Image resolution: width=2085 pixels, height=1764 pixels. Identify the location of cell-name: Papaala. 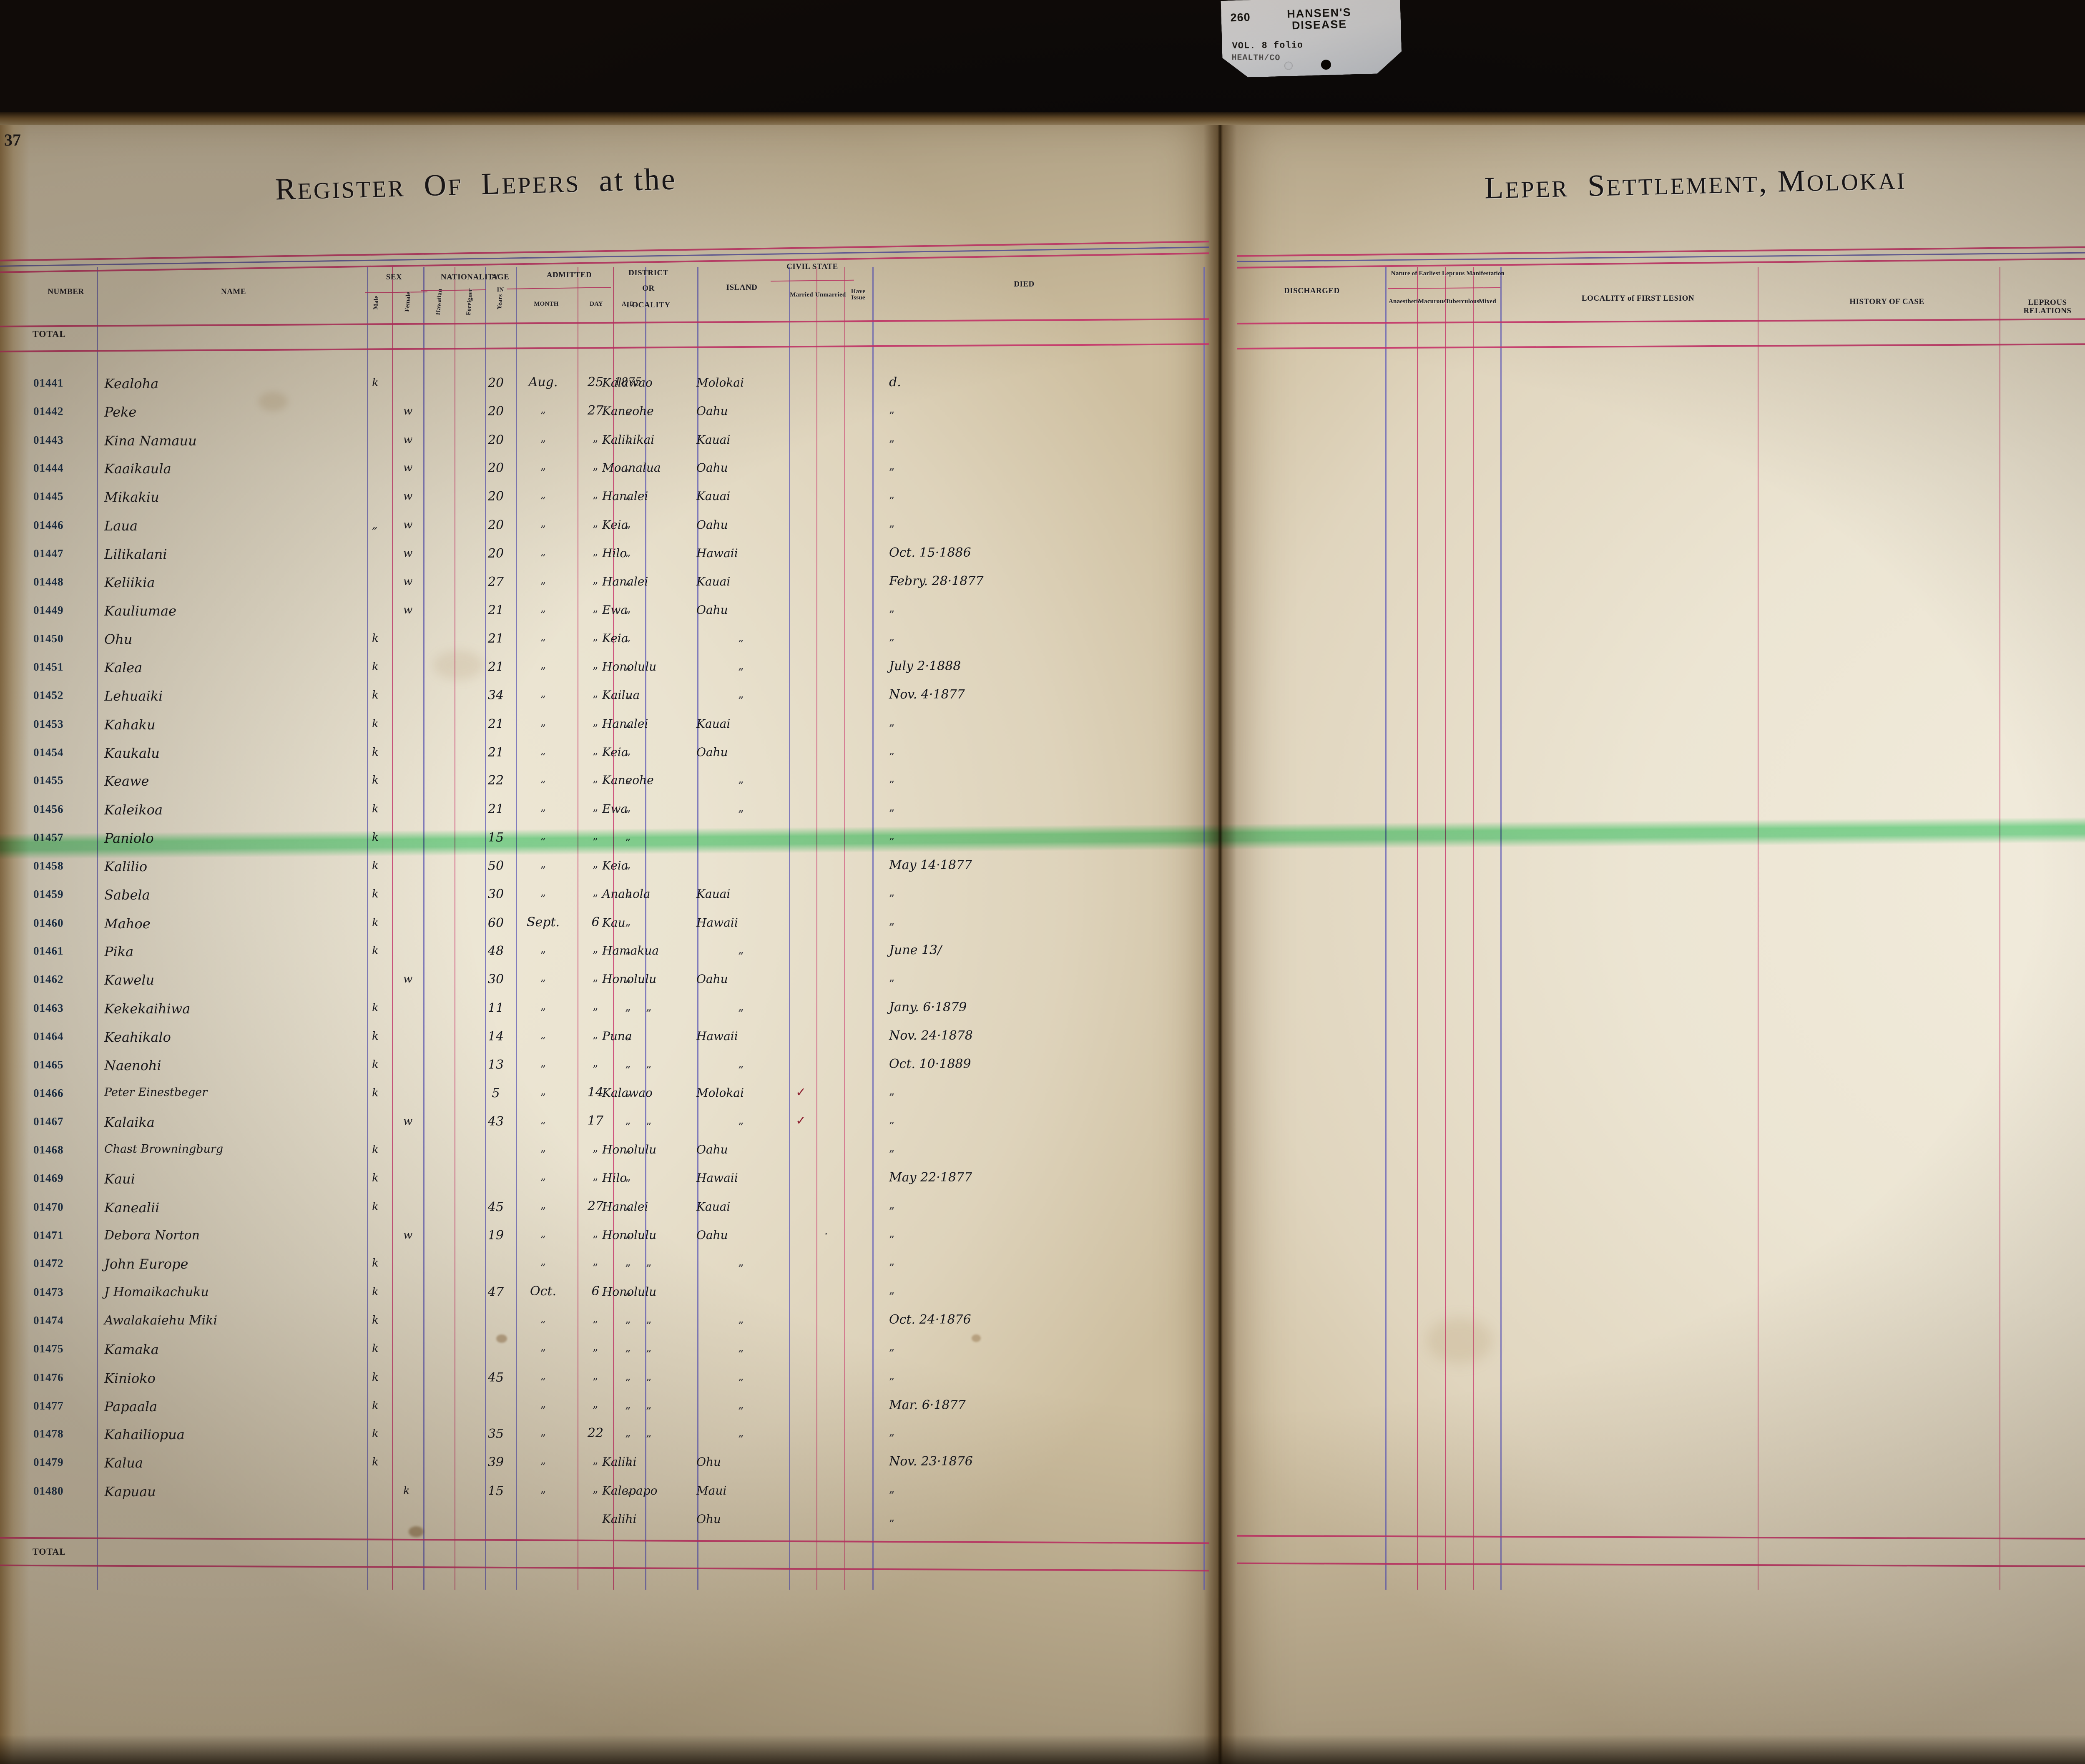
(131, 1406).